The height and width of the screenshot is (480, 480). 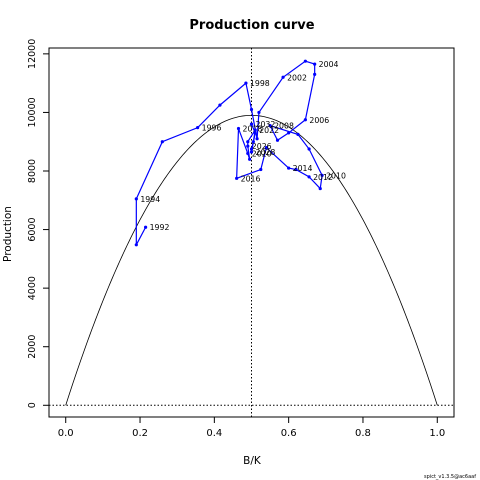 I want to click on year-label: 2002, so click(x=297, y=77).